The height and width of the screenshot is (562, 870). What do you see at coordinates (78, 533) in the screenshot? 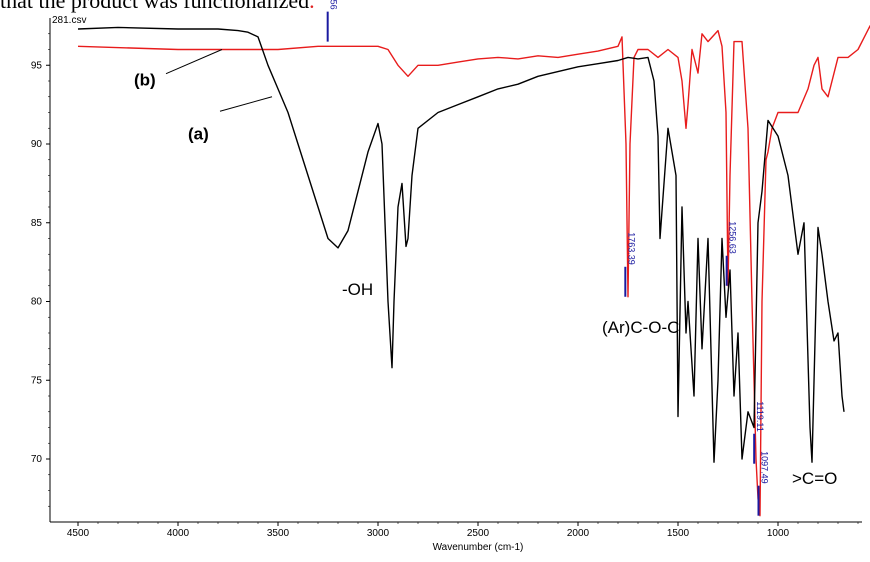
I see `x-tick-label: 4500` at bounding box center [78, 533].